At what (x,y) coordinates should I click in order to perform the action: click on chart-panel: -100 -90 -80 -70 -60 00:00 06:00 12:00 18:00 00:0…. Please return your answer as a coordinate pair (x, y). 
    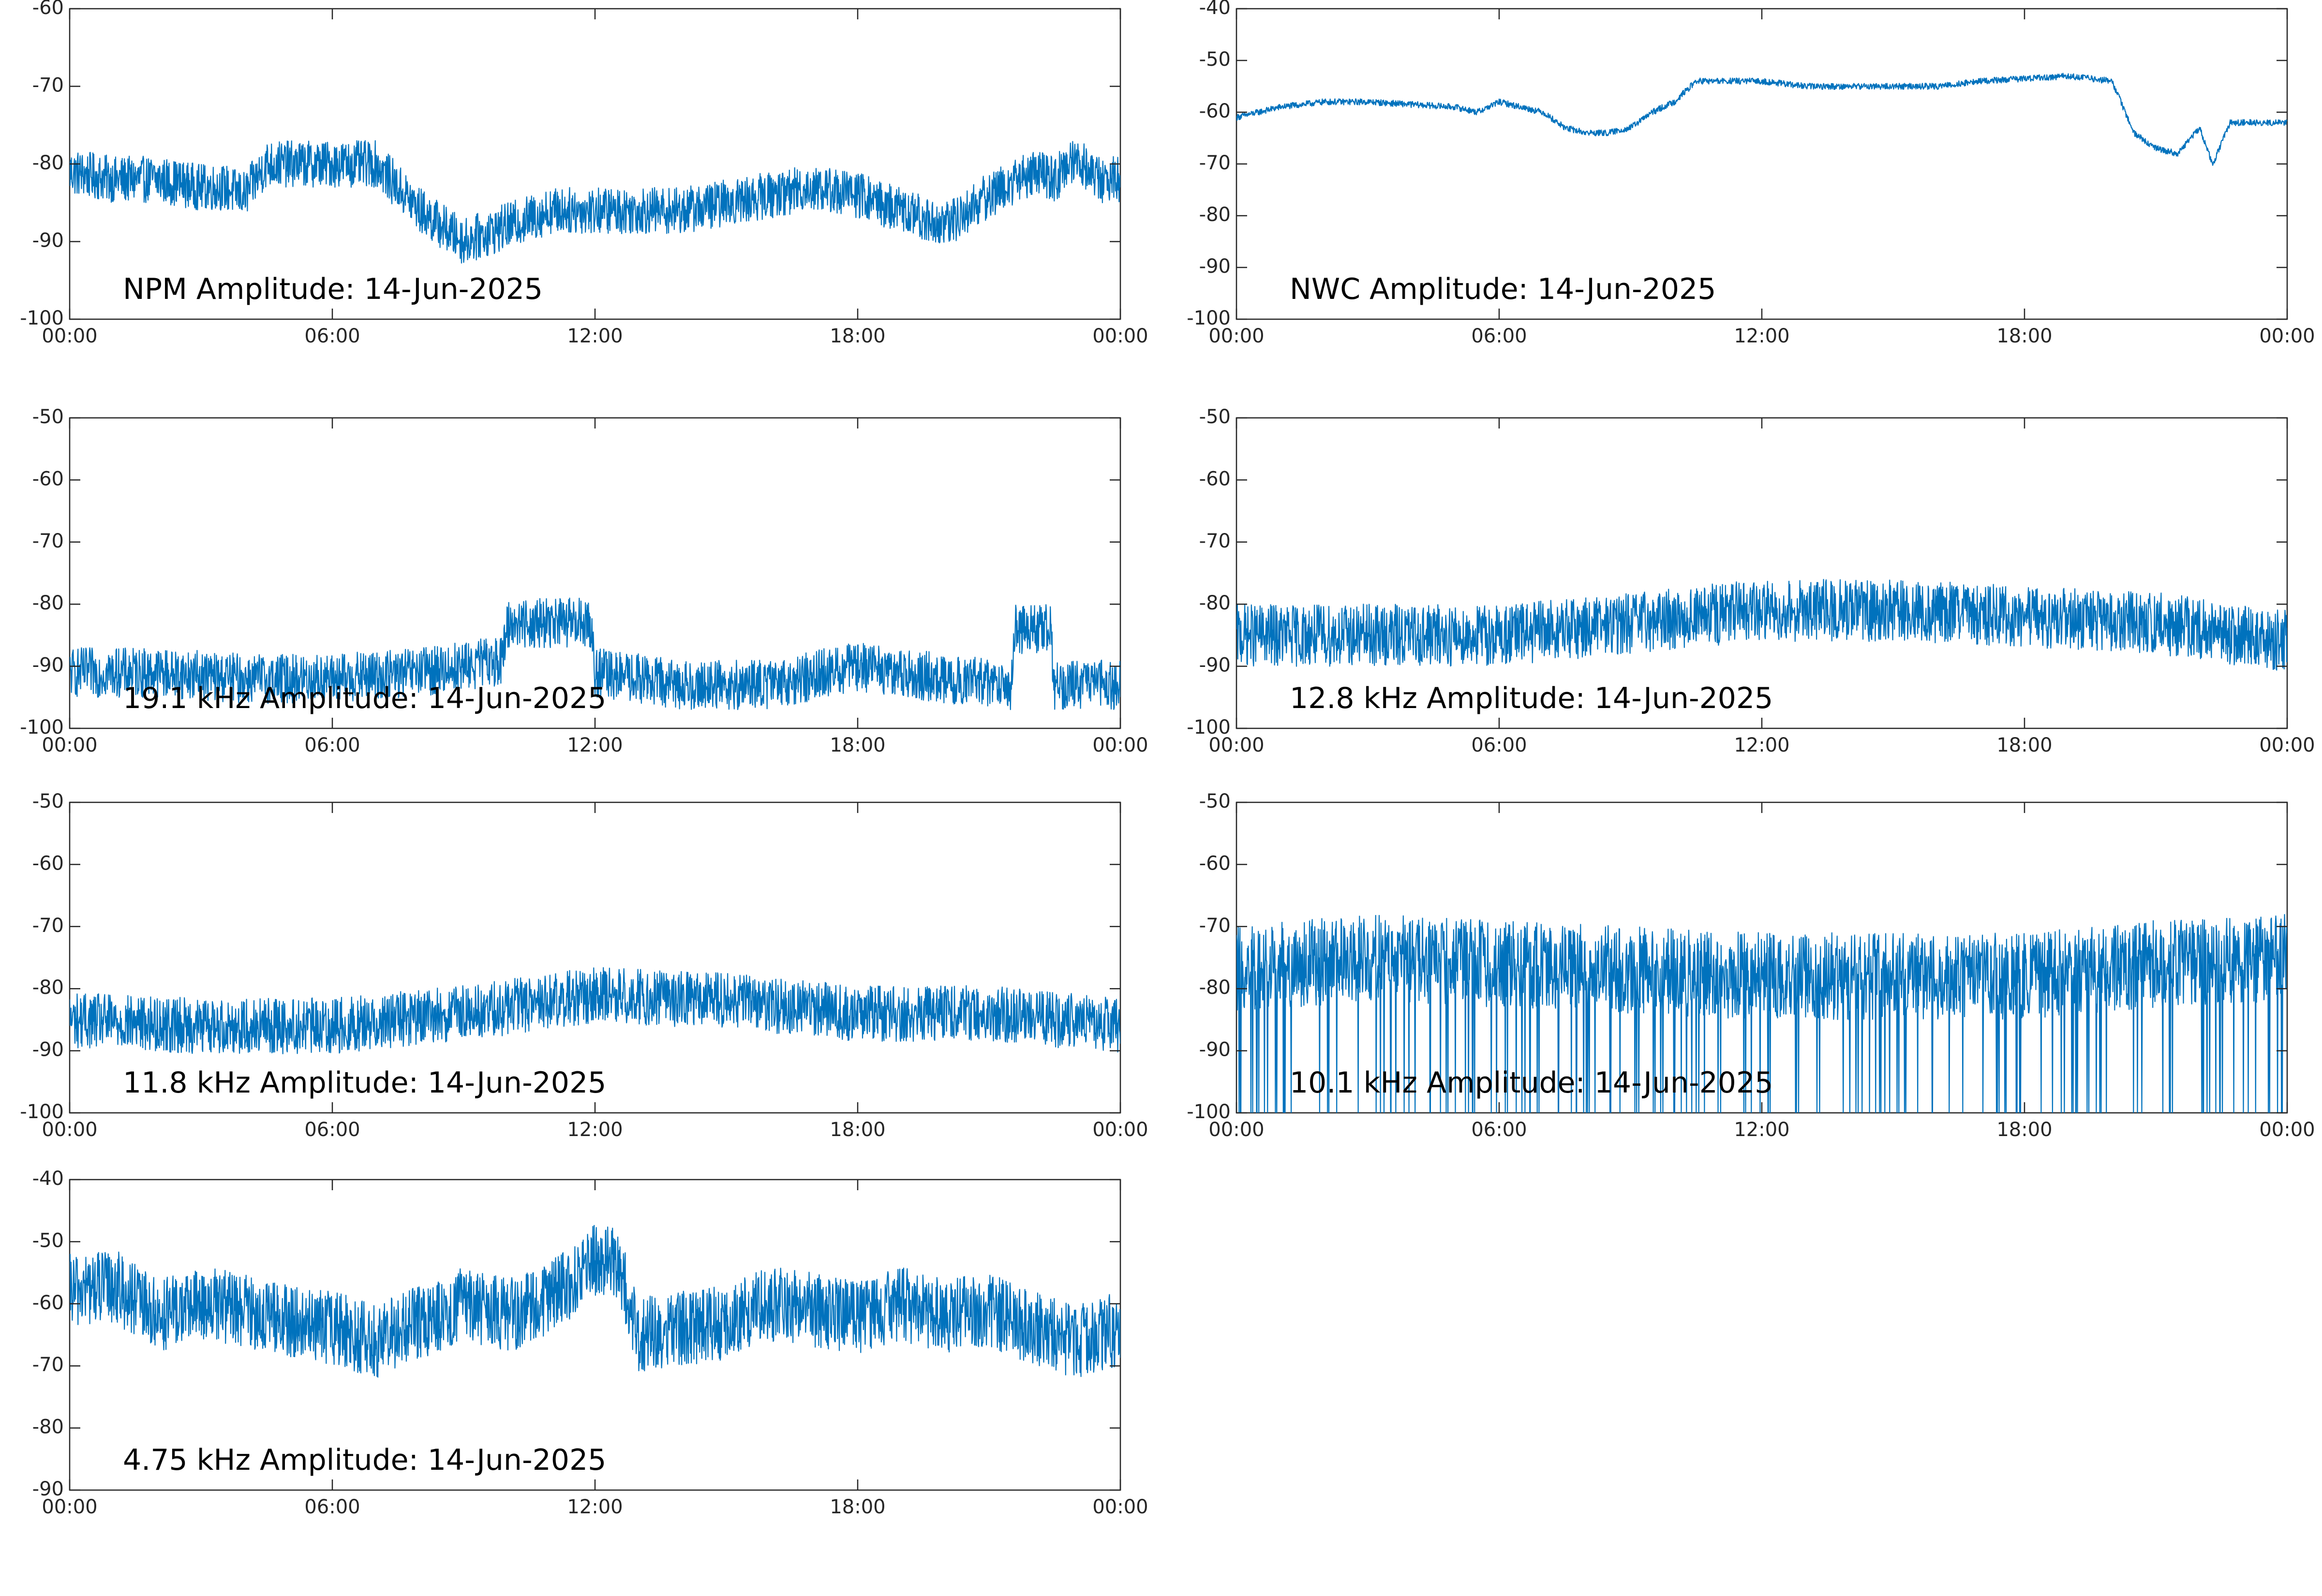
    Looking at the image, I should click on (584, 173).